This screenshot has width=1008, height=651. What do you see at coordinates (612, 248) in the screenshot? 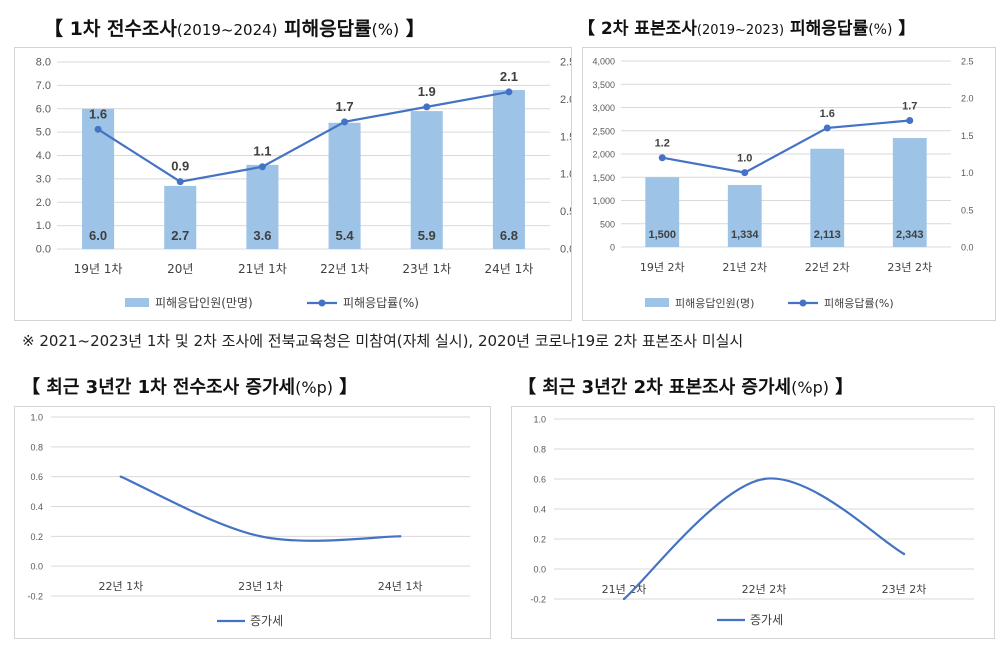
I see `left-axis-tick-label: 0` at bounding box center [612, 248].